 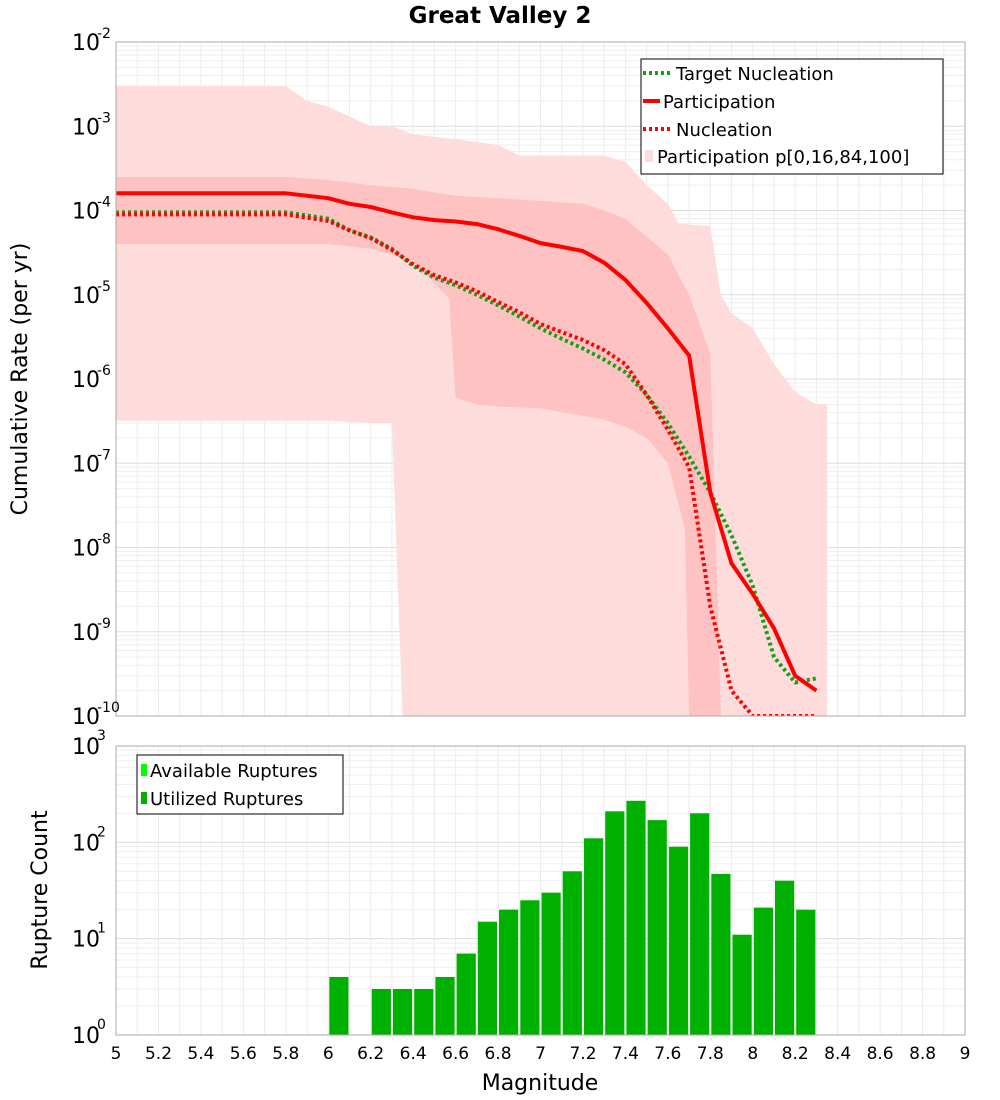 I want to click on x-tick-label: 5.4, so click(x=200, y=1054).